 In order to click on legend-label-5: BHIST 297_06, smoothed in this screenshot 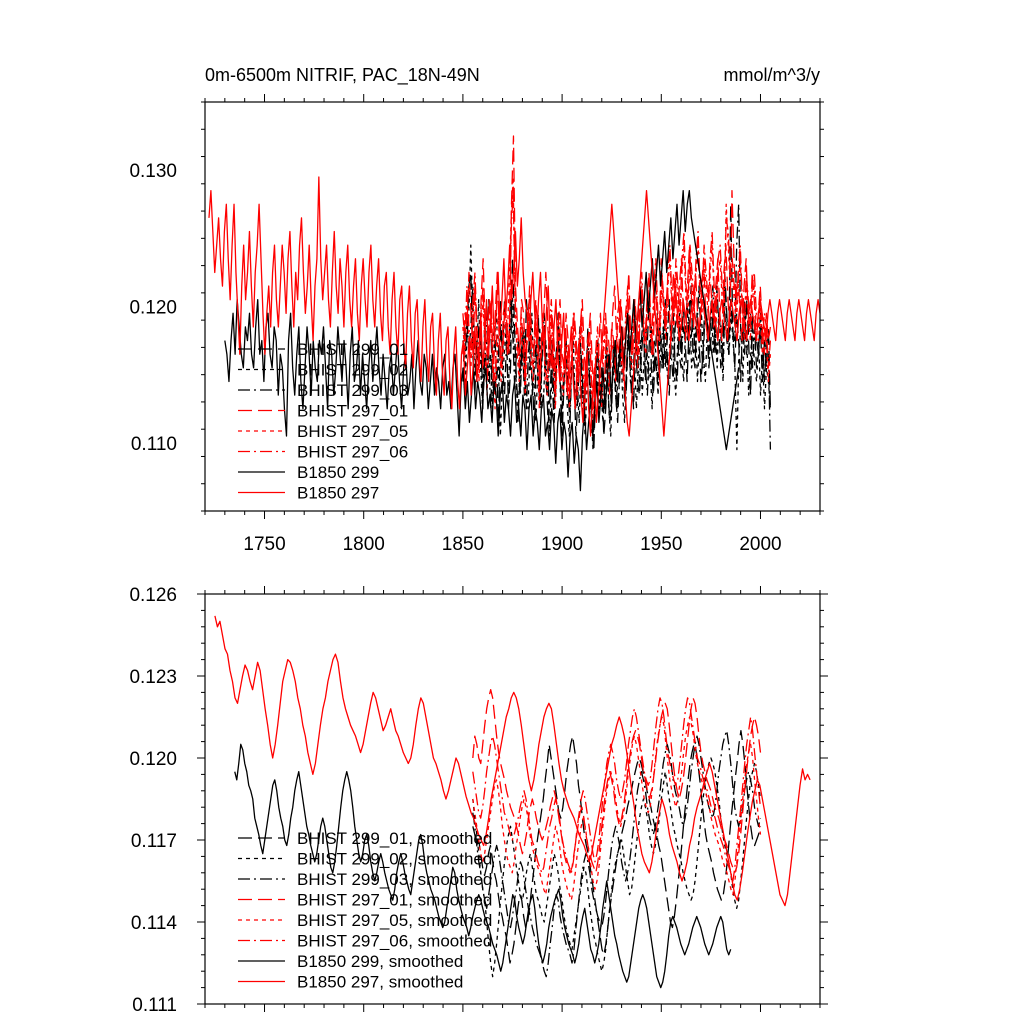, I will do `click(394, 941)`.